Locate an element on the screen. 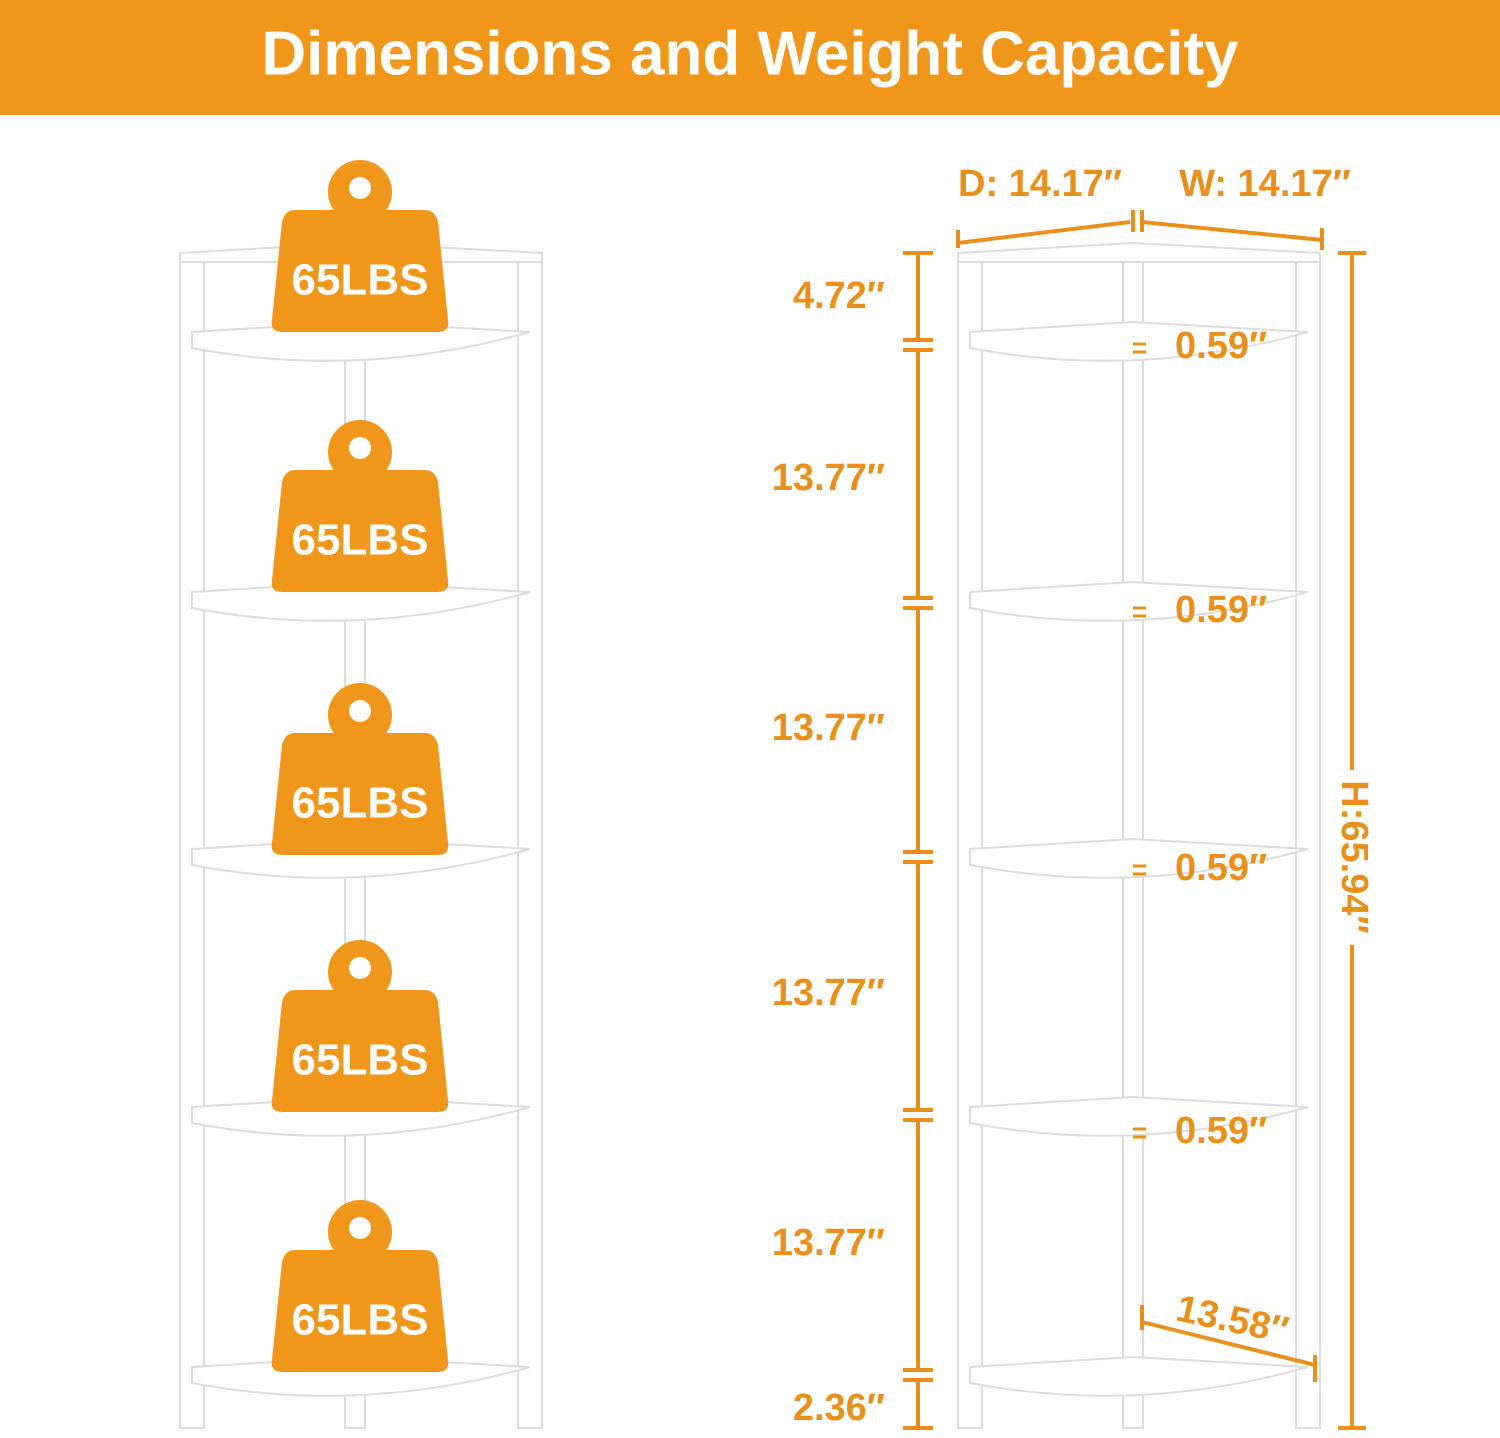 This screenshot has height=1438, width=1500. gap-label: 4.72″ is located at coordinates (839, 296).